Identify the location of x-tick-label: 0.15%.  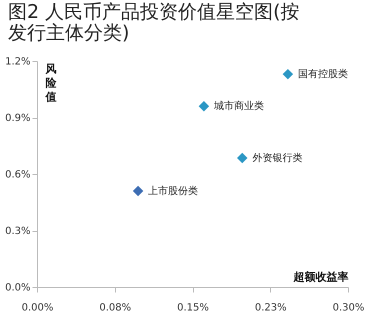
(193, 308).